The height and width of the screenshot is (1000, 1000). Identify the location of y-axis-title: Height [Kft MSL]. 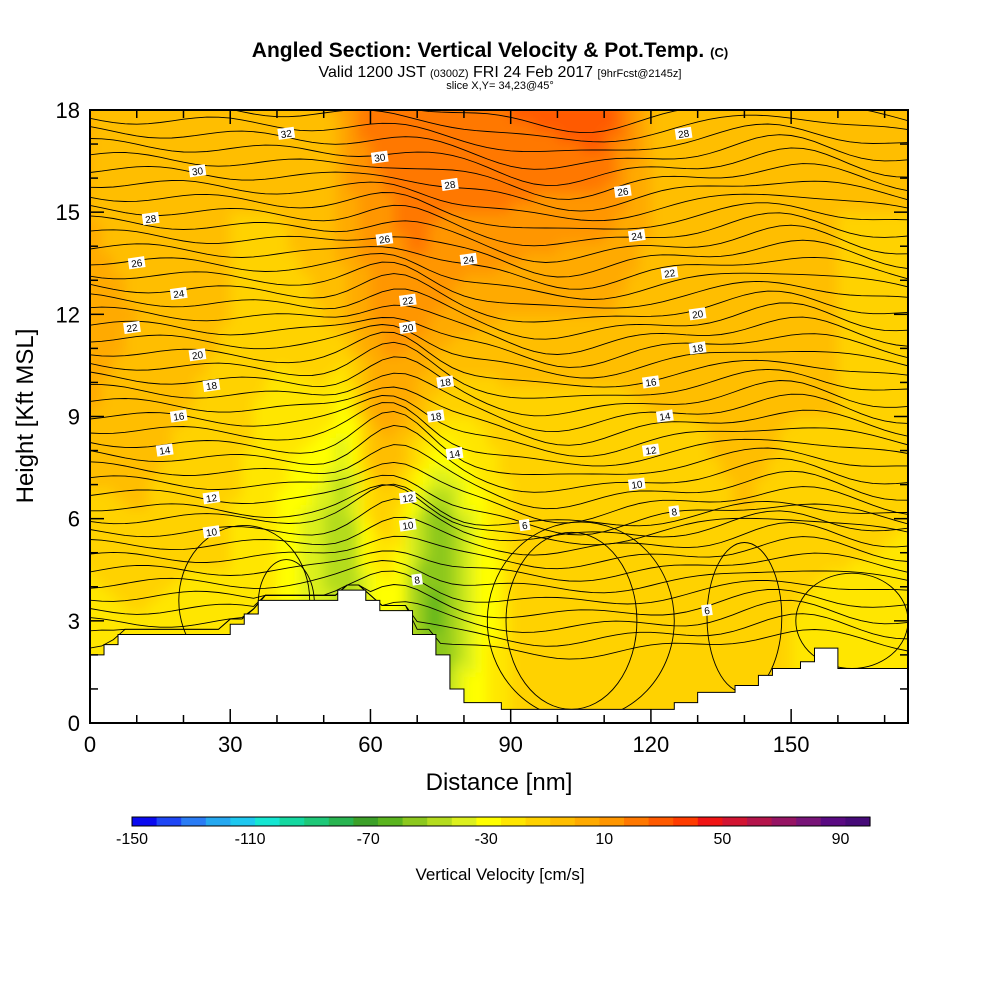
(25, 416).